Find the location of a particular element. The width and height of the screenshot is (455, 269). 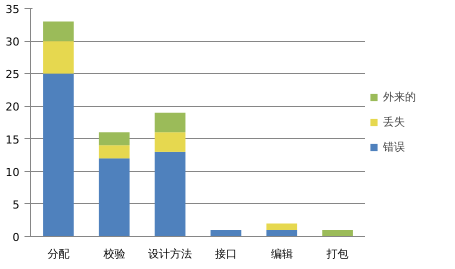

x-tick-label: 接口 is located at coordinates (225, 254).